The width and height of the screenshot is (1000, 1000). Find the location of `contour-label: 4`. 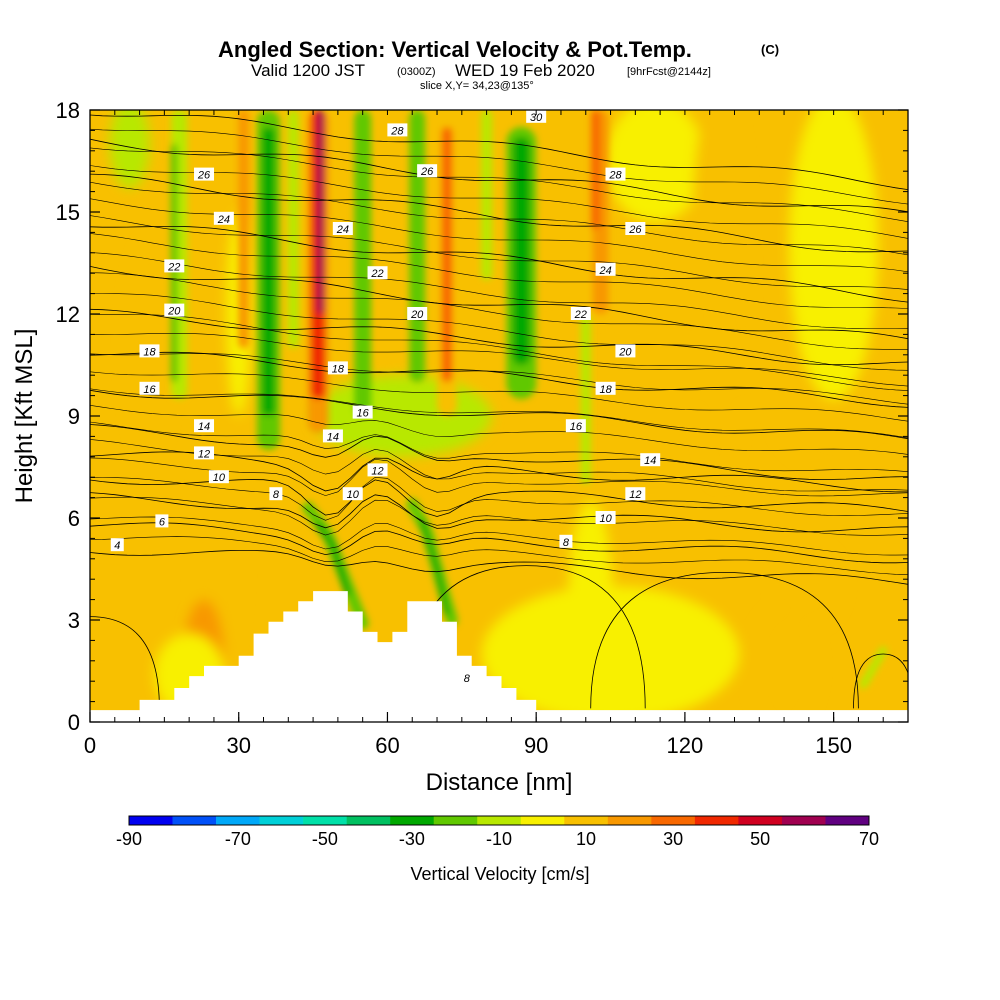

contour-label: 4 is located at coordinates (117, 545).